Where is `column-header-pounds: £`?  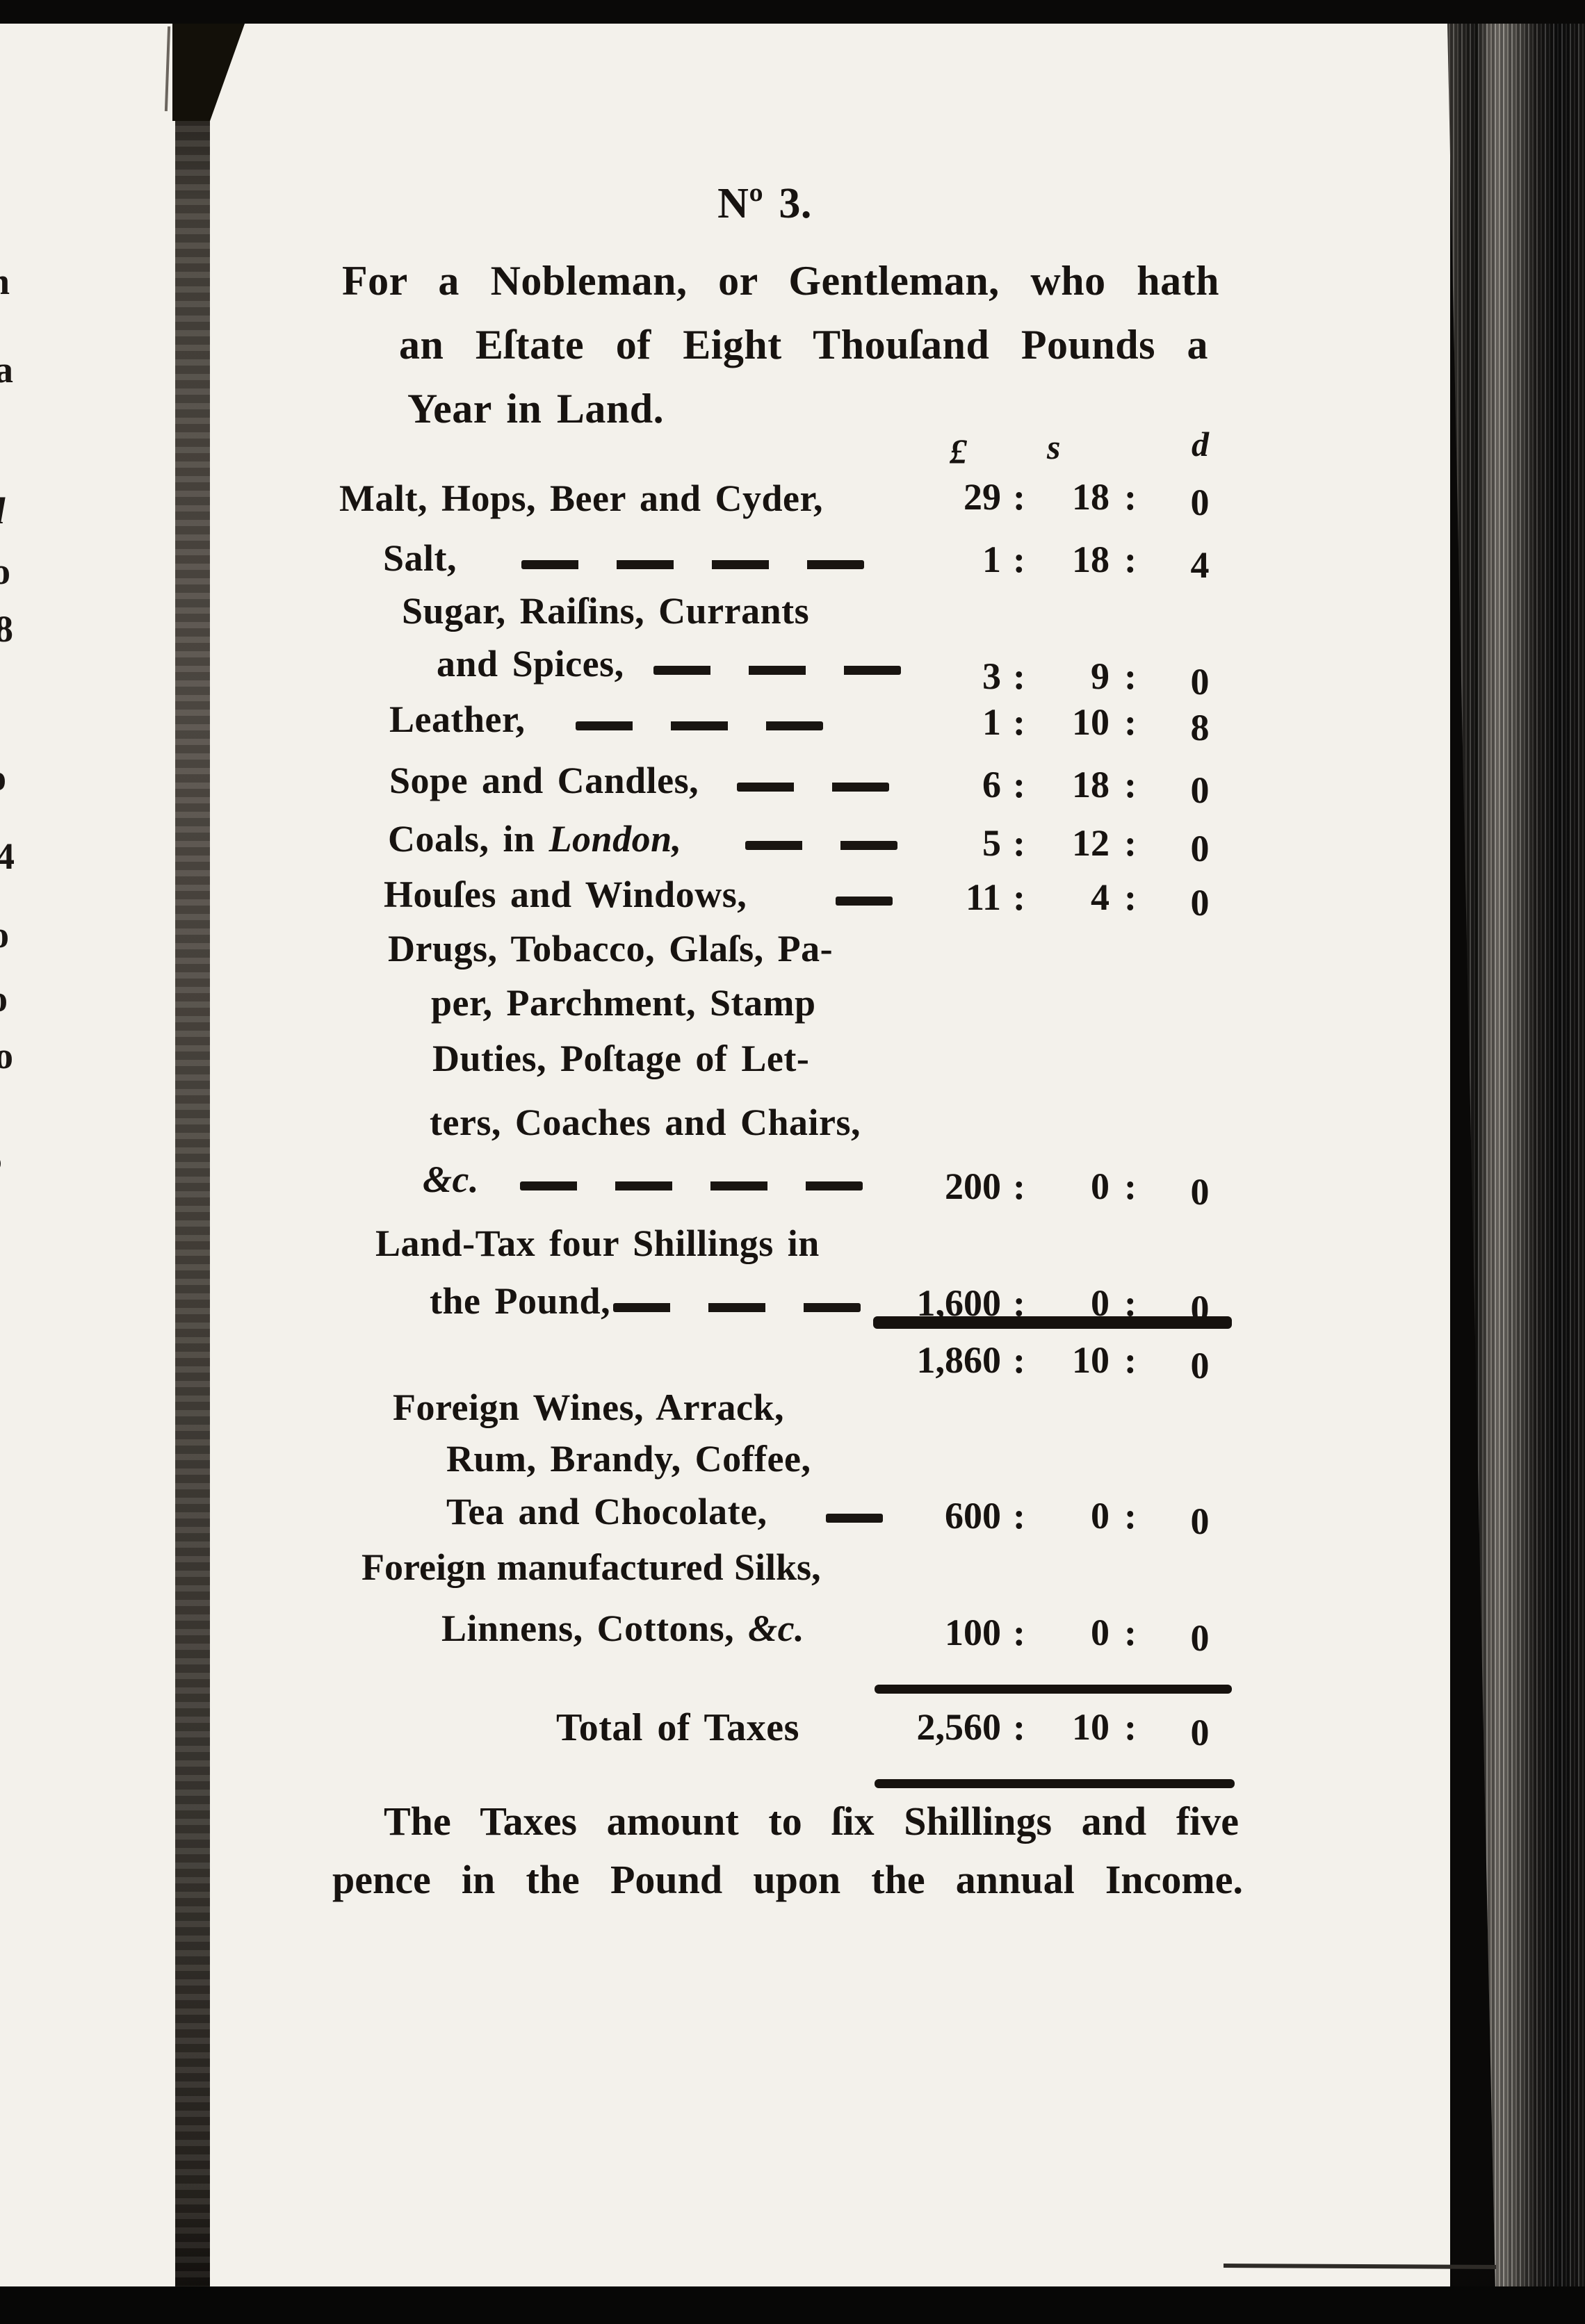 column-header-pounds: £ is located at coordinates (958, 451).